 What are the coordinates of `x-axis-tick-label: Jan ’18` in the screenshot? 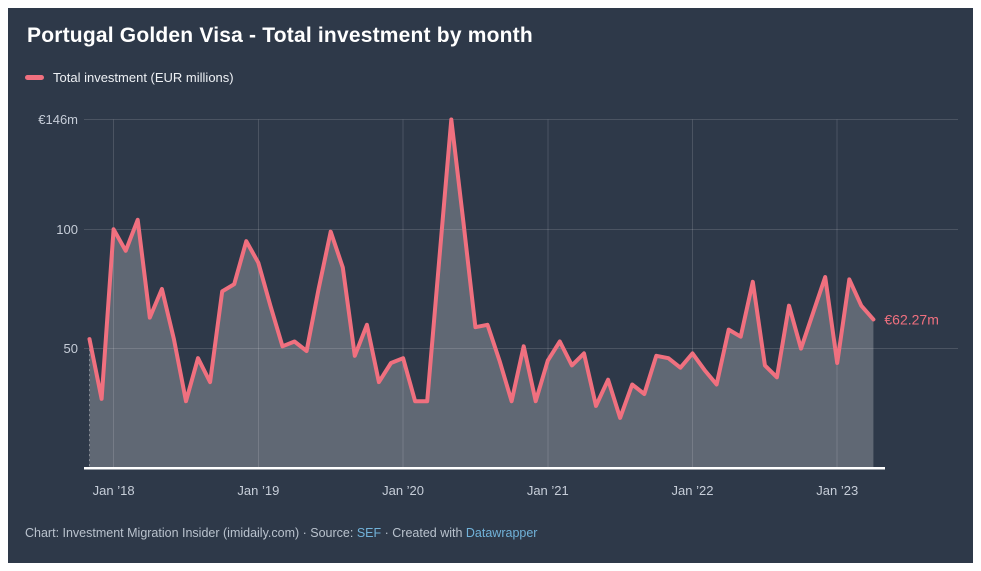 It's located at (114, 490).